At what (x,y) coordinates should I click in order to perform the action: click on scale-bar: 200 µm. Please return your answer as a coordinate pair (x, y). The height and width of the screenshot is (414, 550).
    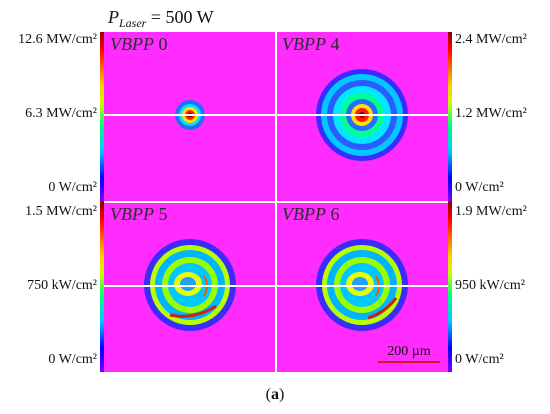
    Looking at the image, I should click on (409, 353).